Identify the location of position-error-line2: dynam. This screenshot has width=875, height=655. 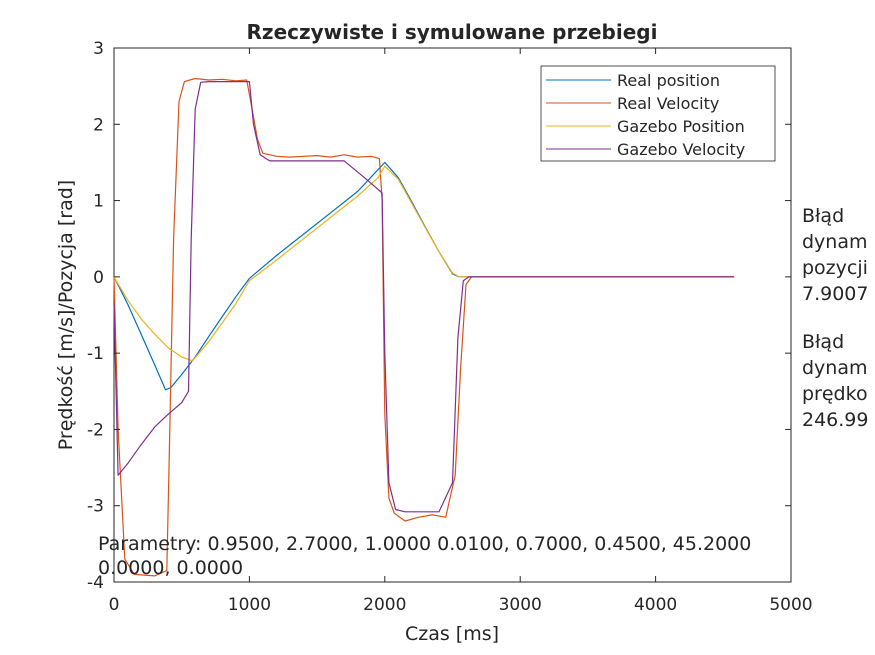
(835, 242).